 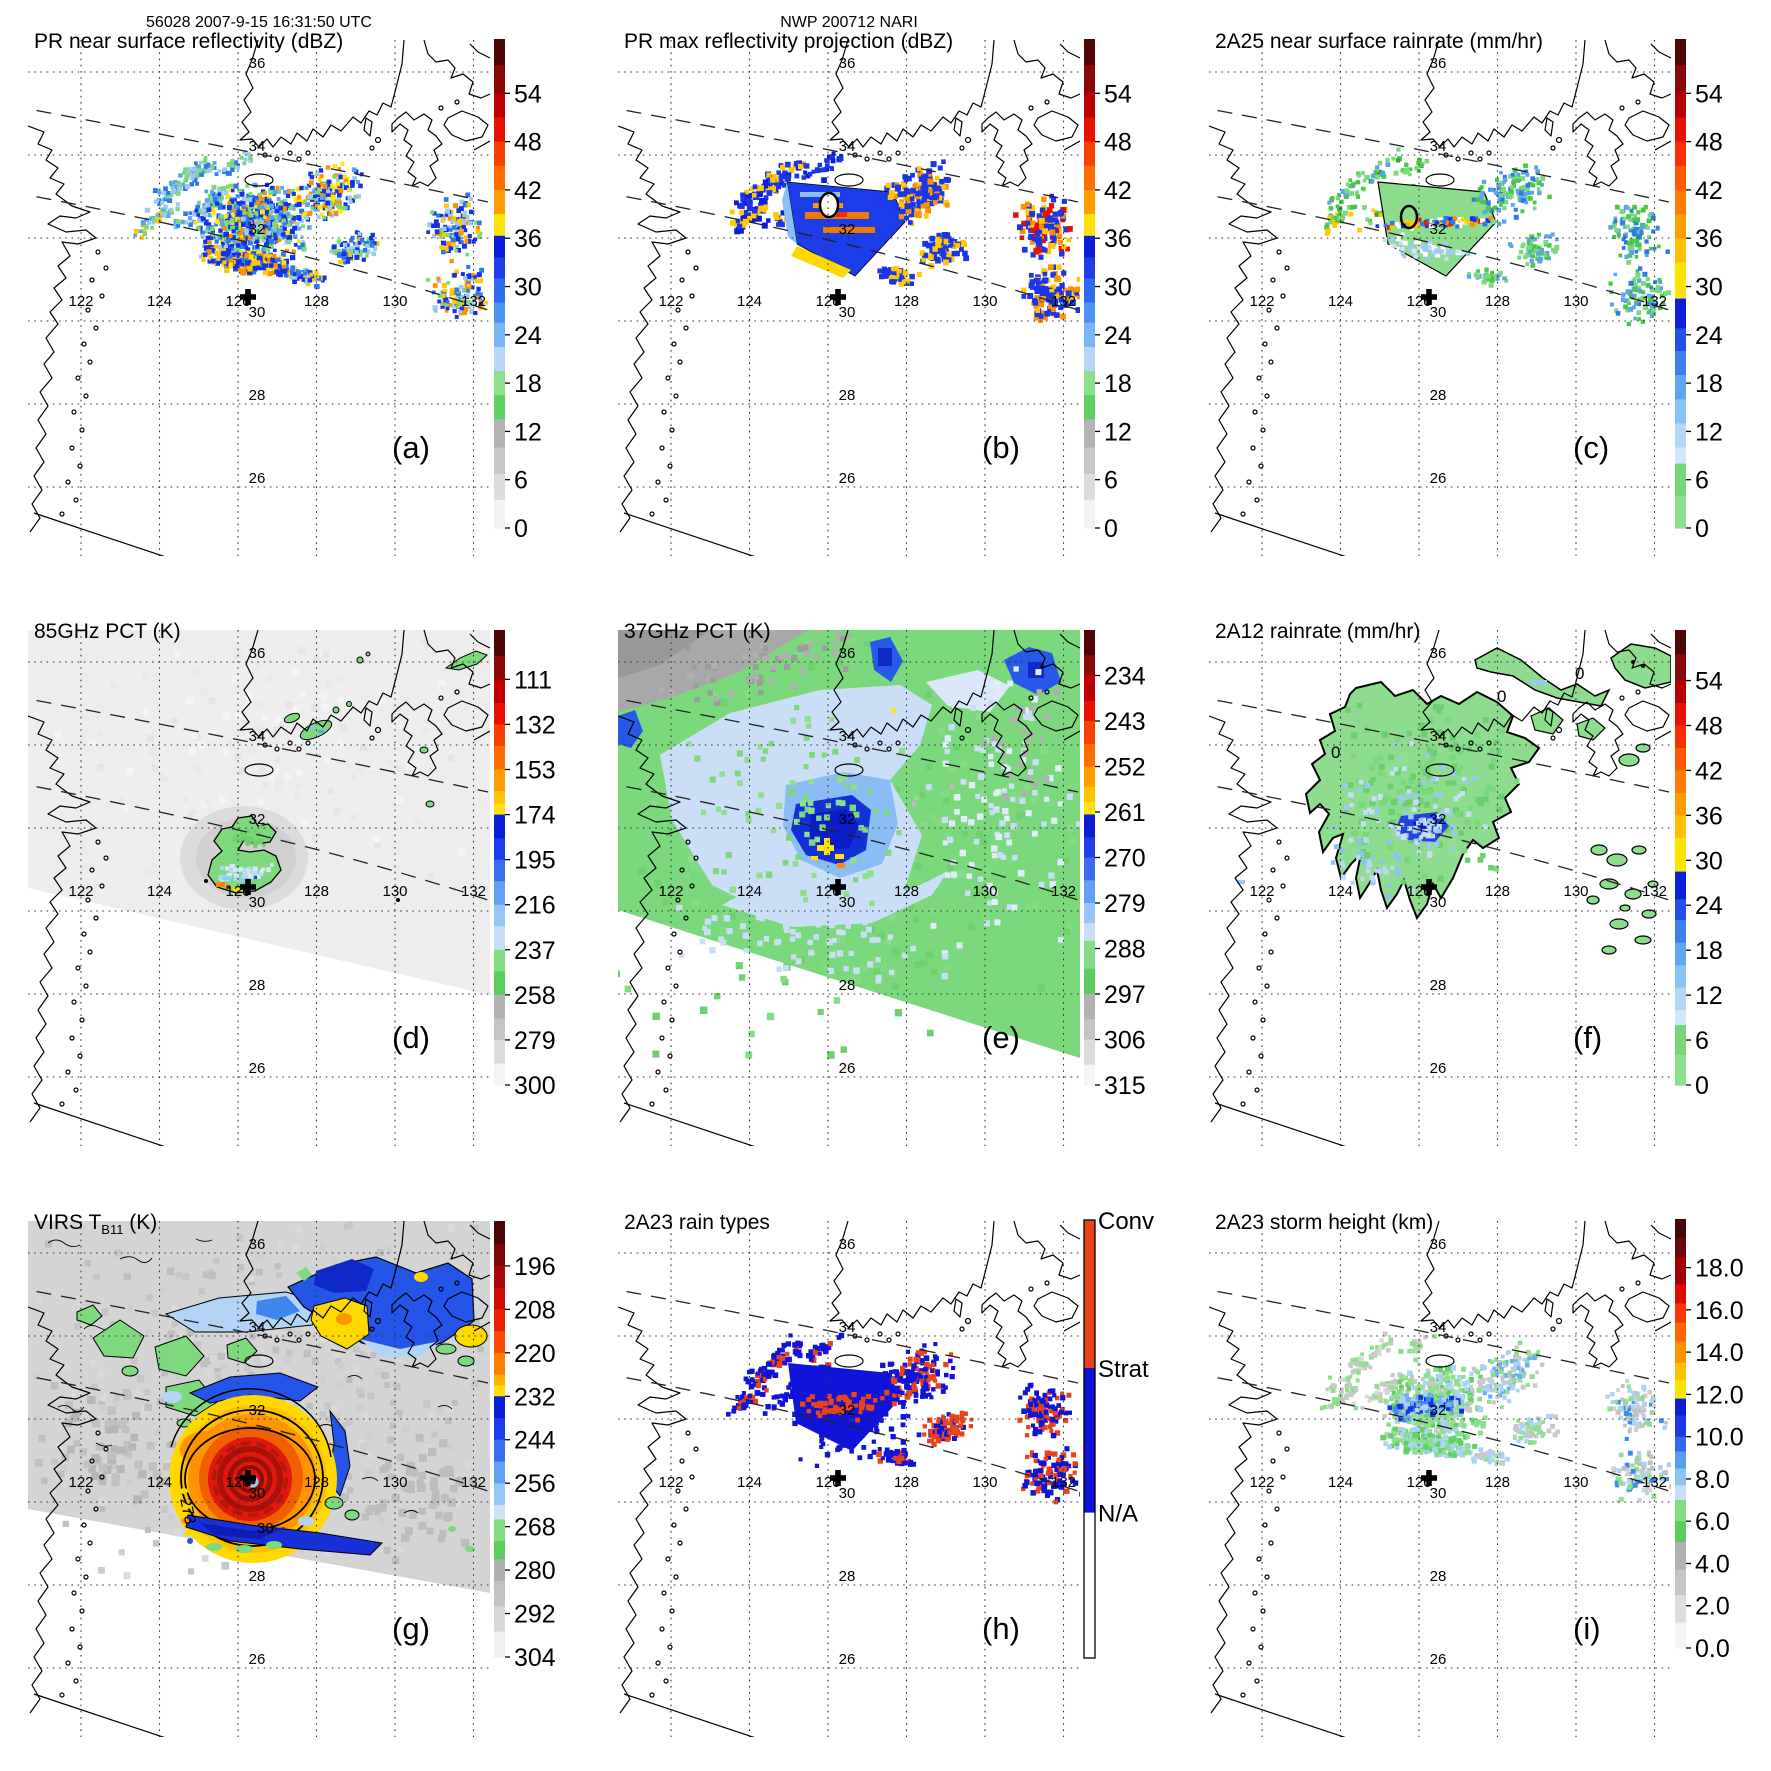 What do you see at coordinates (1324, 1222) in the screenshot?
I see `panel-i-title: 2A23 storm height (km)` at bounding box center [1324, 1222].